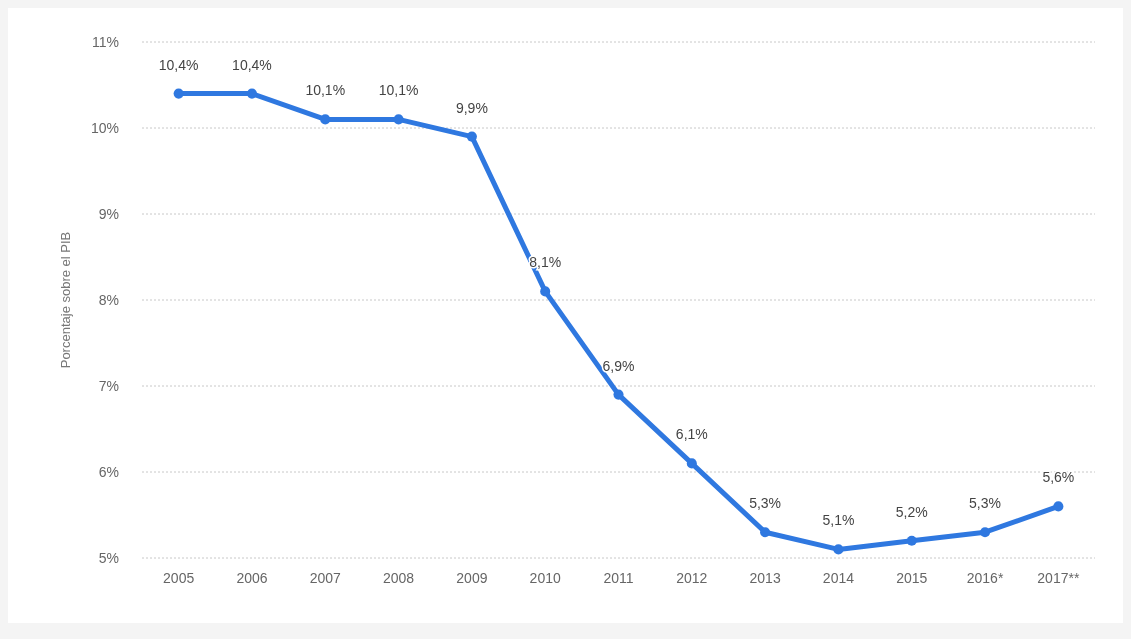  I want to click on y-tick-label: 8%, so click(108, 299).